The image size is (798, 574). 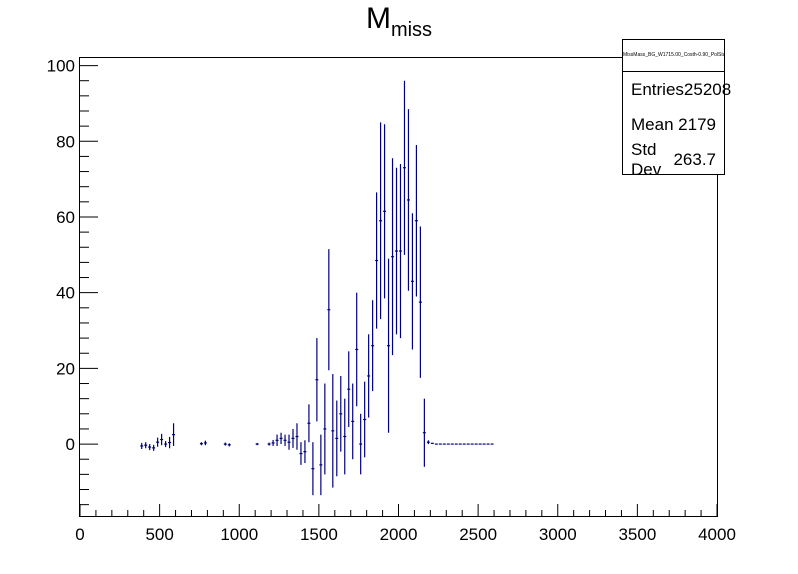 I want to click on chart-title: Mmiss, so click(x=399, y=21).